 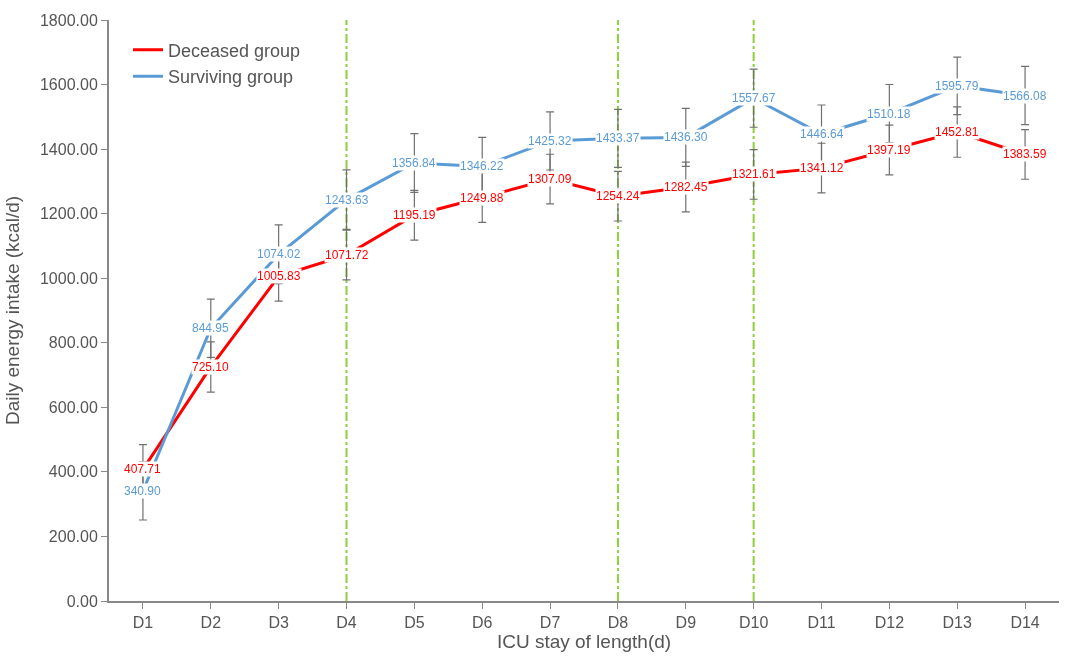 I want to click on y-tick-label: 1400.00, so click(x=68, y=149).